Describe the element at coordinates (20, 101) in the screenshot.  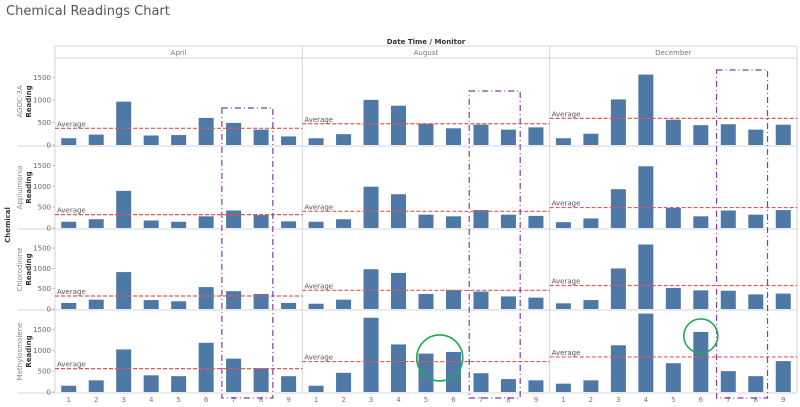
I see `chemical-label: AGOC-3A` at that location.